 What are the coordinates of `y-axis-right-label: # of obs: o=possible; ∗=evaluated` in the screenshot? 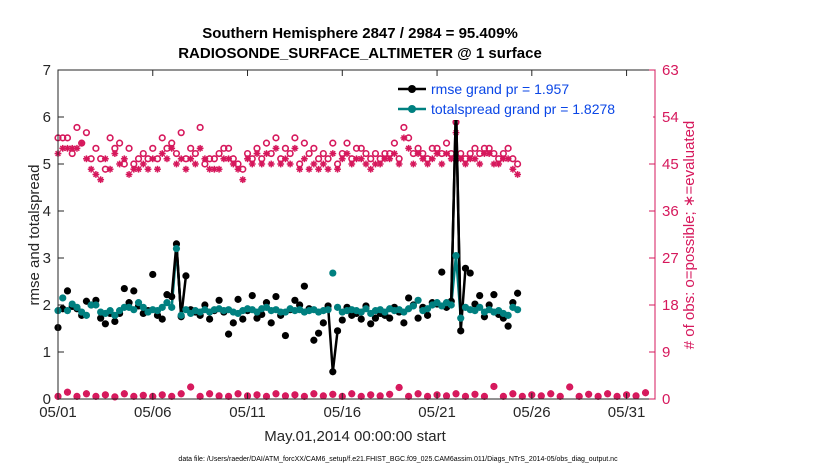 It's located at (689, 235).